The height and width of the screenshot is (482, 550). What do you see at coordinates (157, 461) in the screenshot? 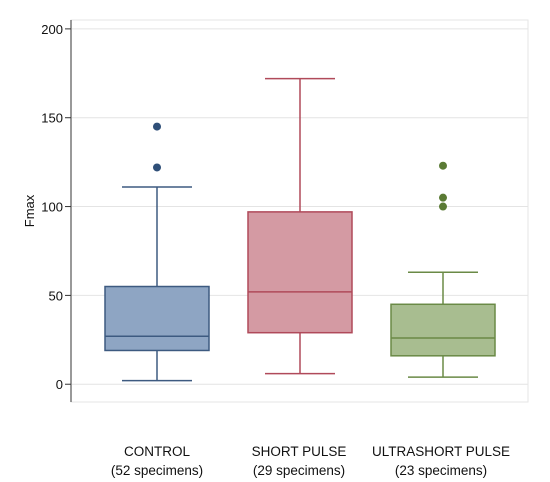
I see `category-label-control: CONTROL (52 specimens)` at bounding box center [157, 461].